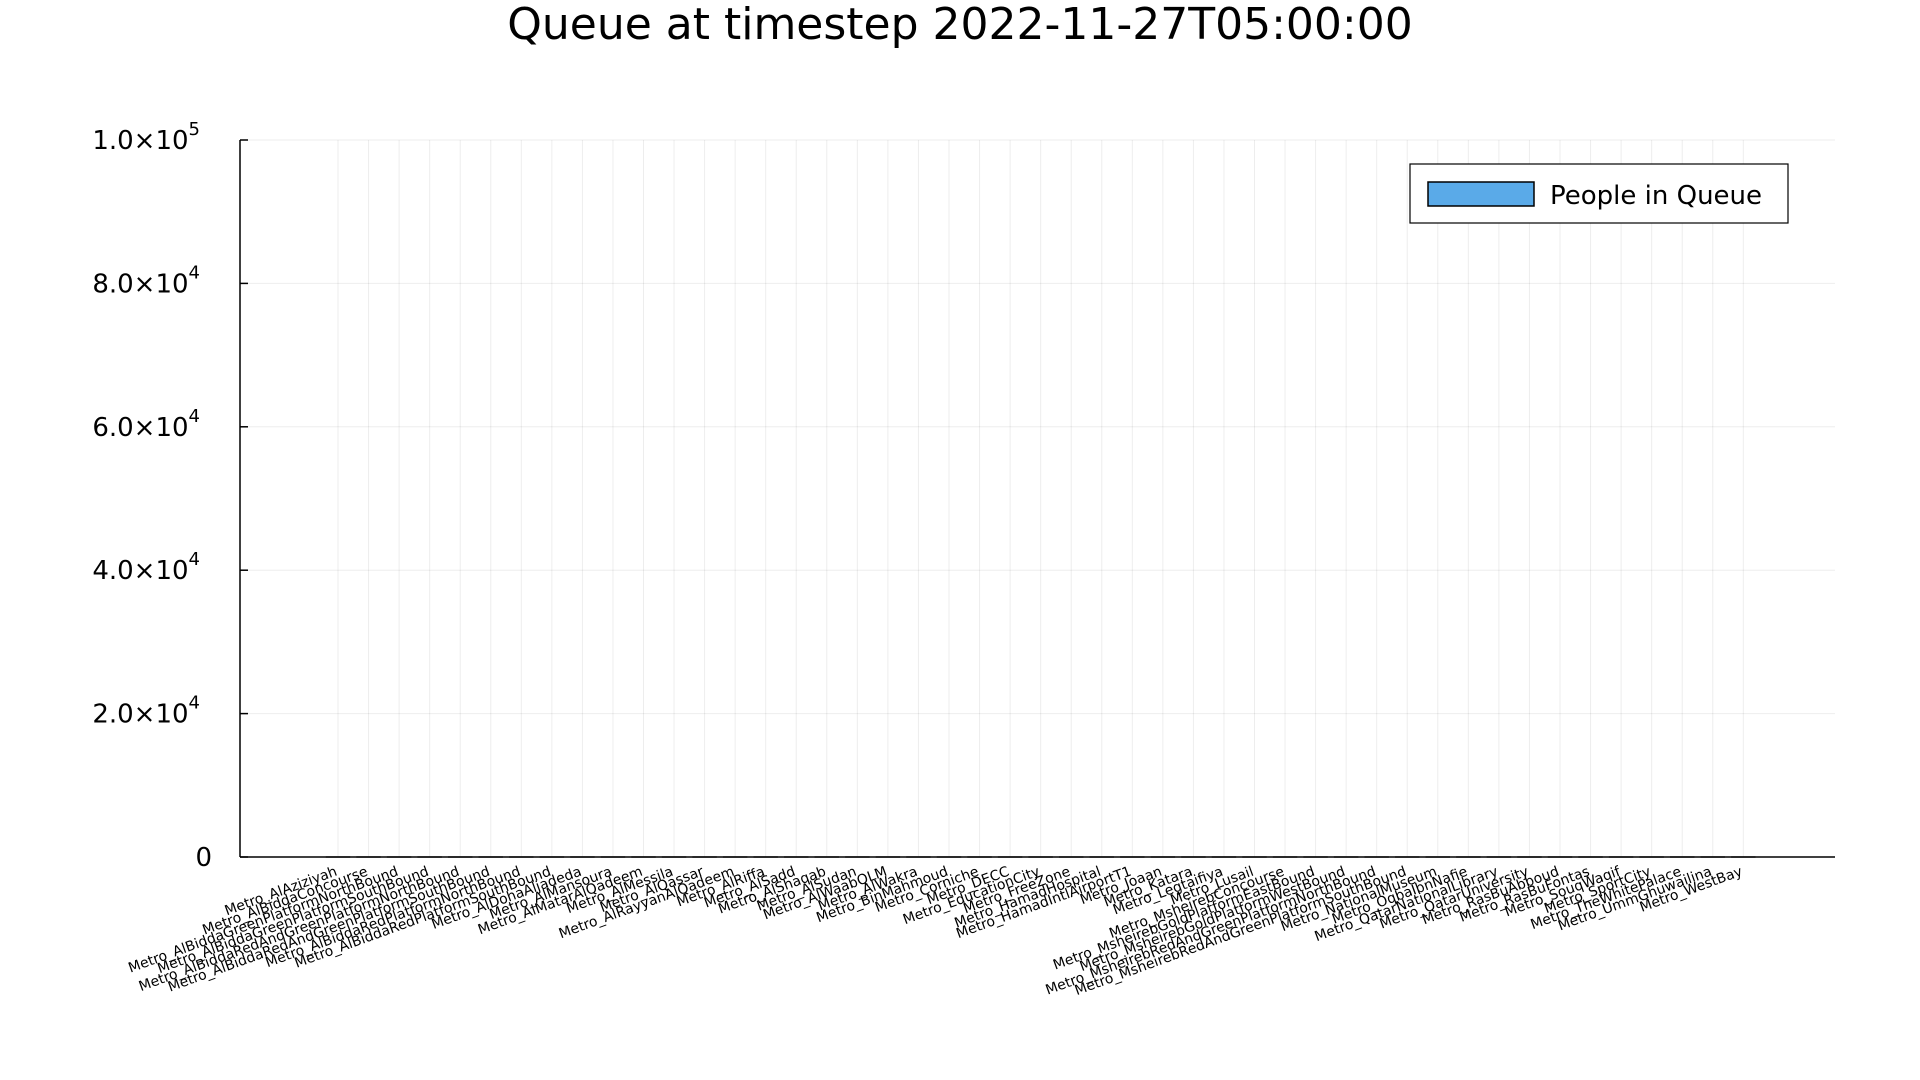 The image size is (1920, 1080). I want to click on legend-box, so click(1599, 193).